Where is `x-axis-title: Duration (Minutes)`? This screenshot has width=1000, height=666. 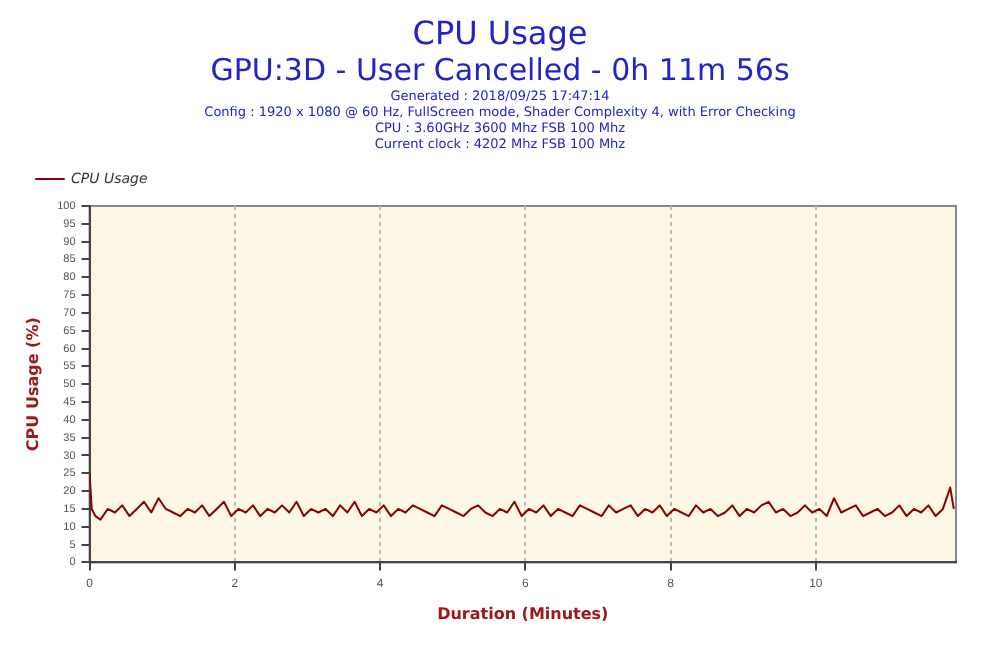
x-axis-title: Duration (Minutes) is located at coordinates (523, 613).